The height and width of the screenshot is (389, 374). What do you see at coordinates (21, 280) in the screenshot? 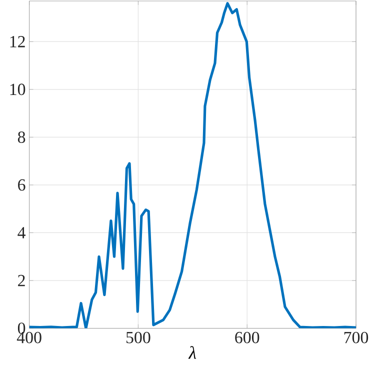
I see `y-tick-label: 2` at bounding box center [21, 280].